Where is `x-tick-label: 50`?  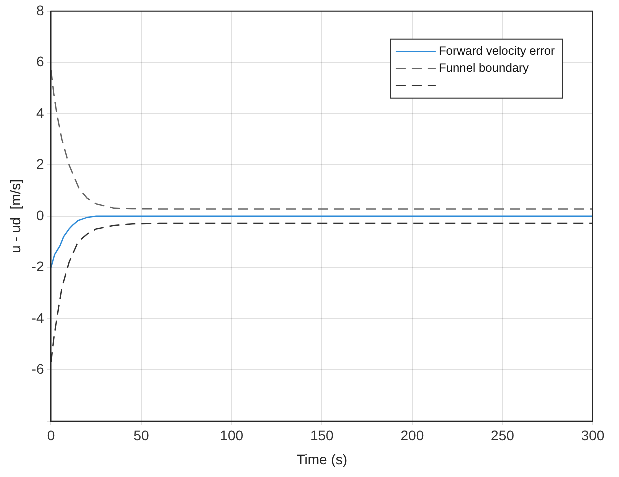 x-tick-label: 50 is located at coordinates (142, 436).